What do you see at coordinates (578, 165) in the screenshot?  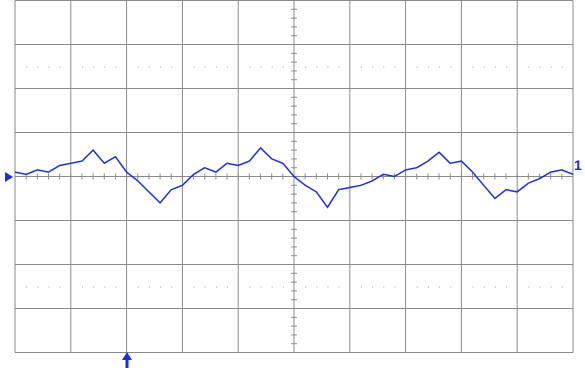 I see `channel-label: 1` at bounding box center [578, 165].